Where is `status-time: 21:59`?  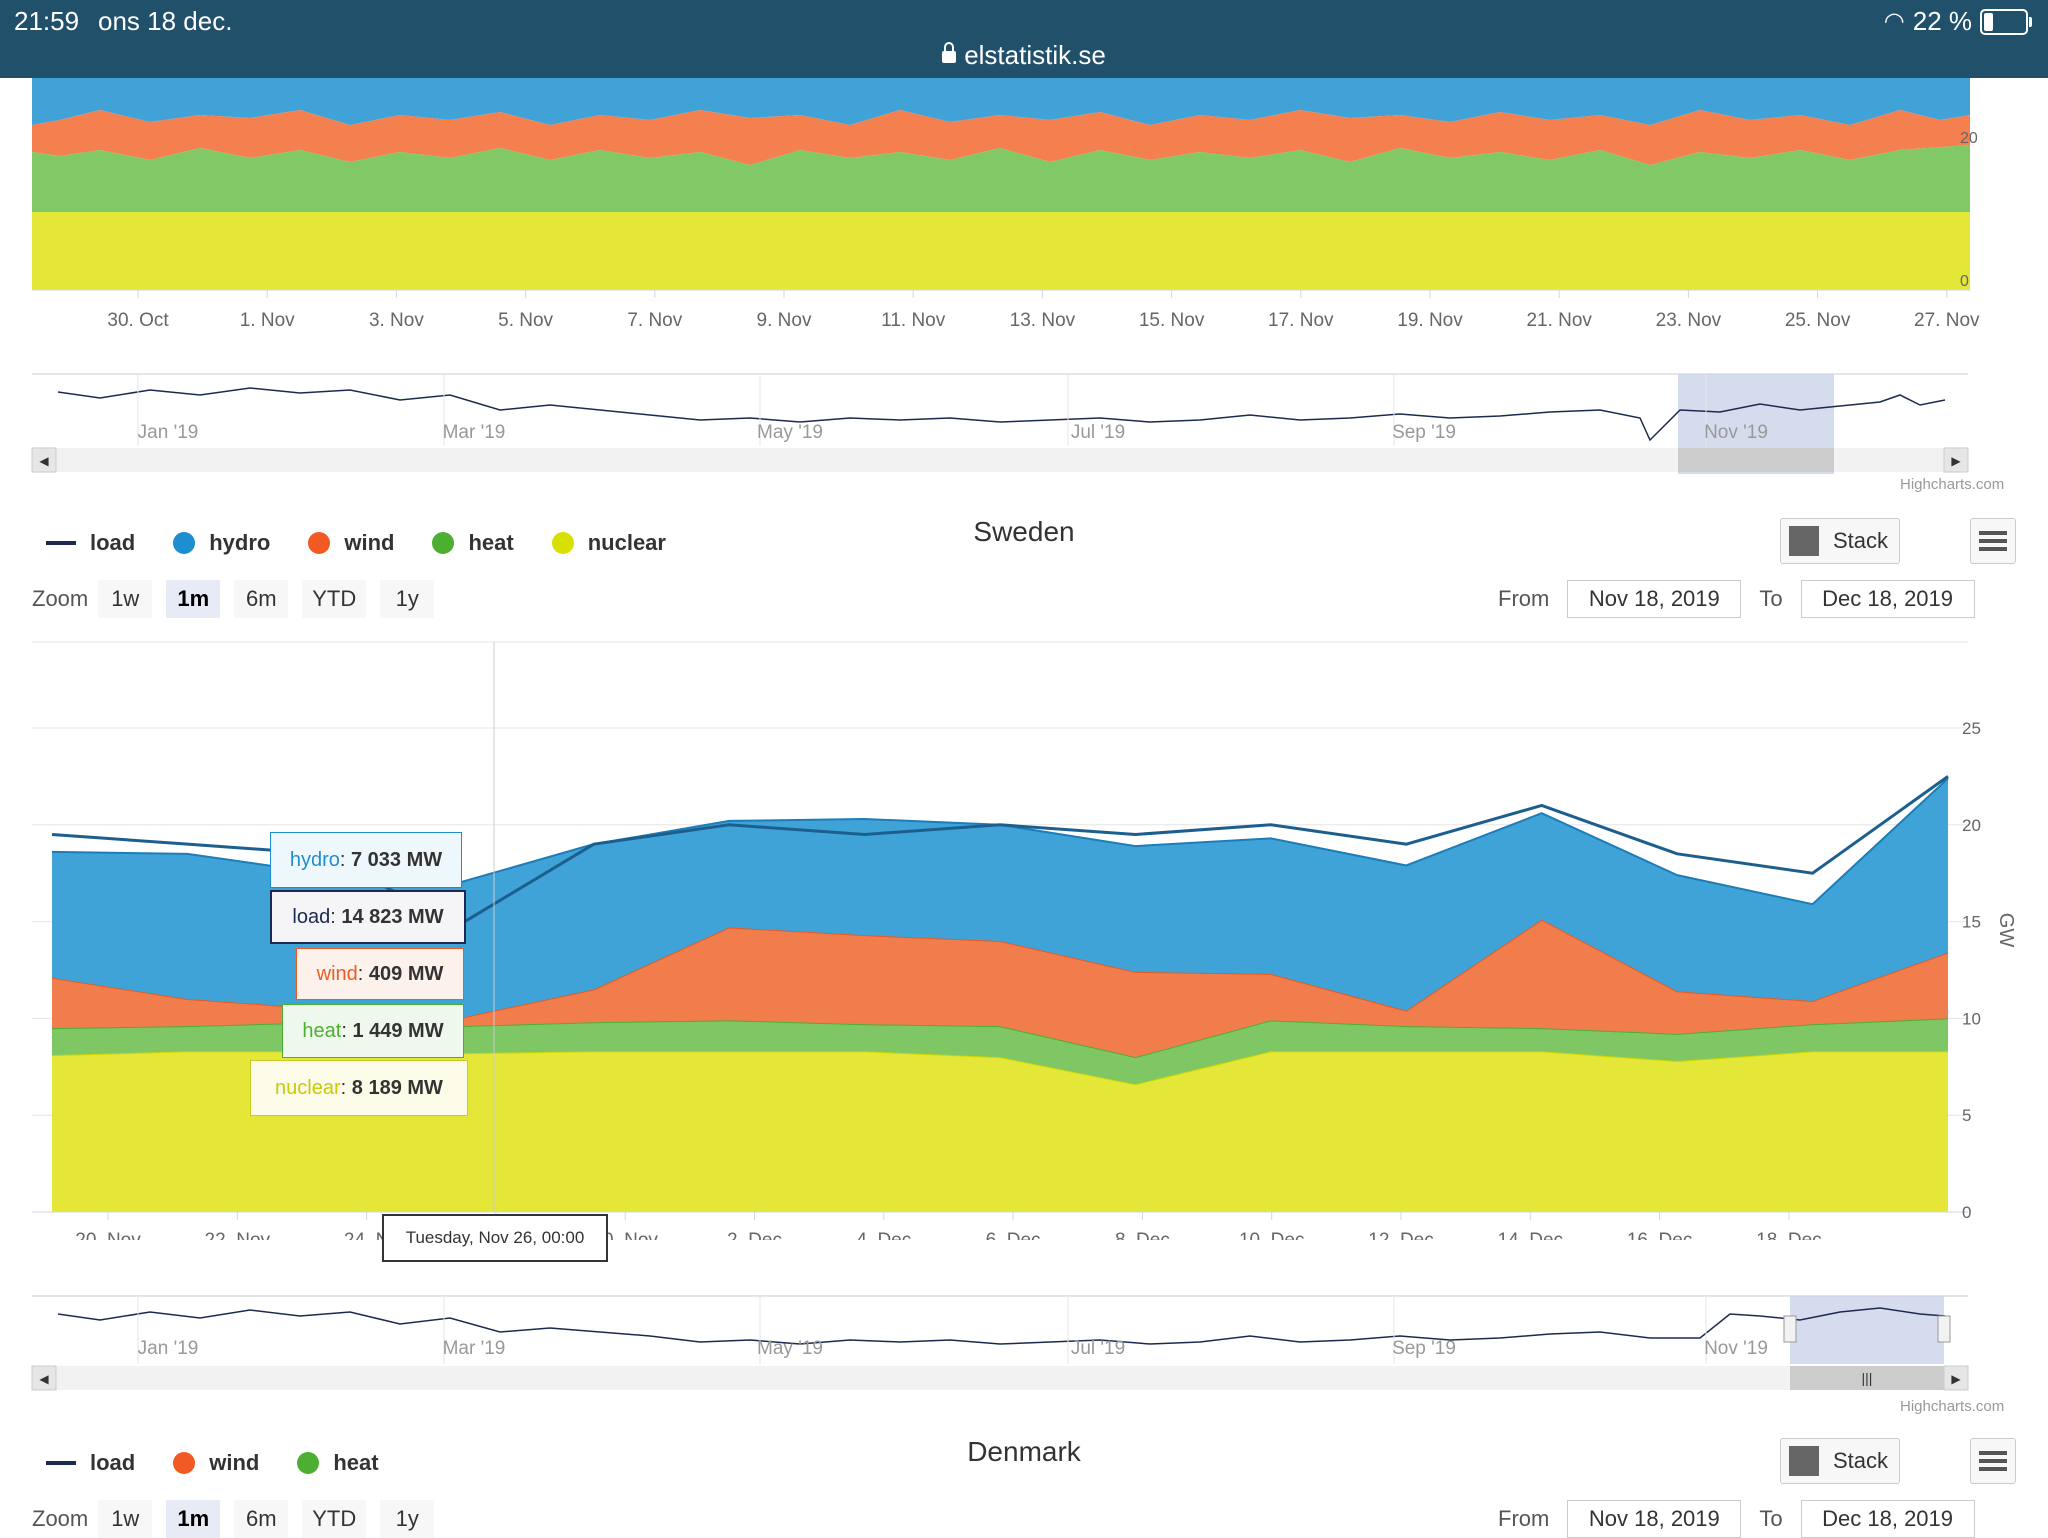 status-time: 21:59 is located at coordinates (47, 21).